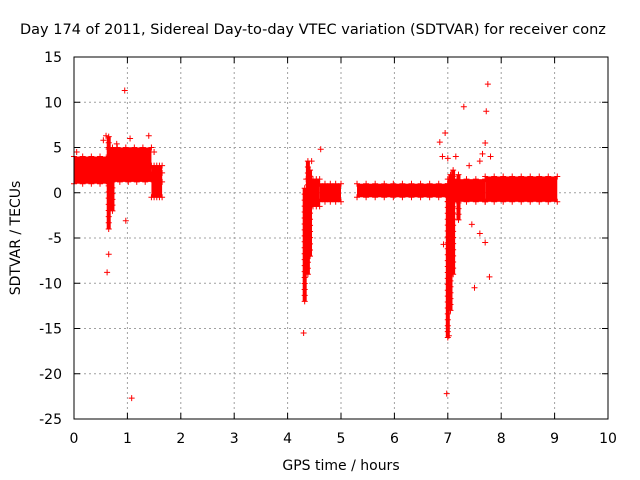 The image size is (640, 480). I want to click on x-tick-label: 4, so click(287, 439).